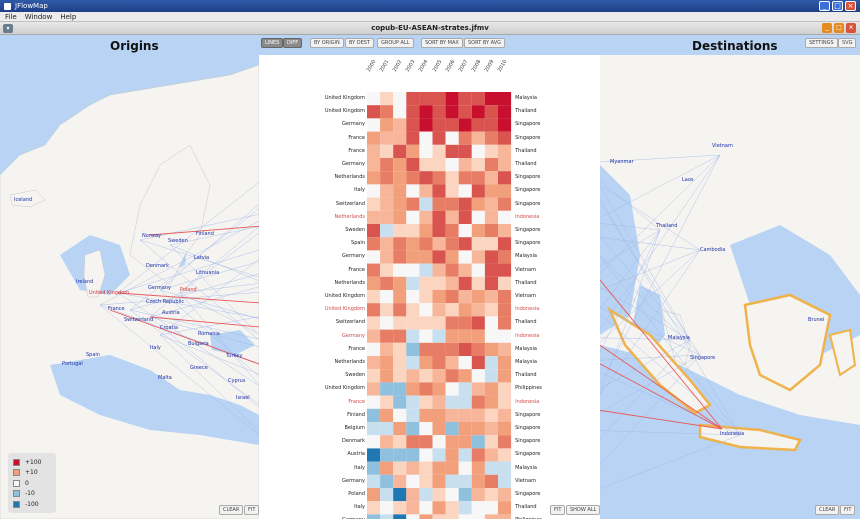 The height and width of the screenshot is (519, 860). I want to click on origins-clear-button: CLEAR, so click(231, 510).